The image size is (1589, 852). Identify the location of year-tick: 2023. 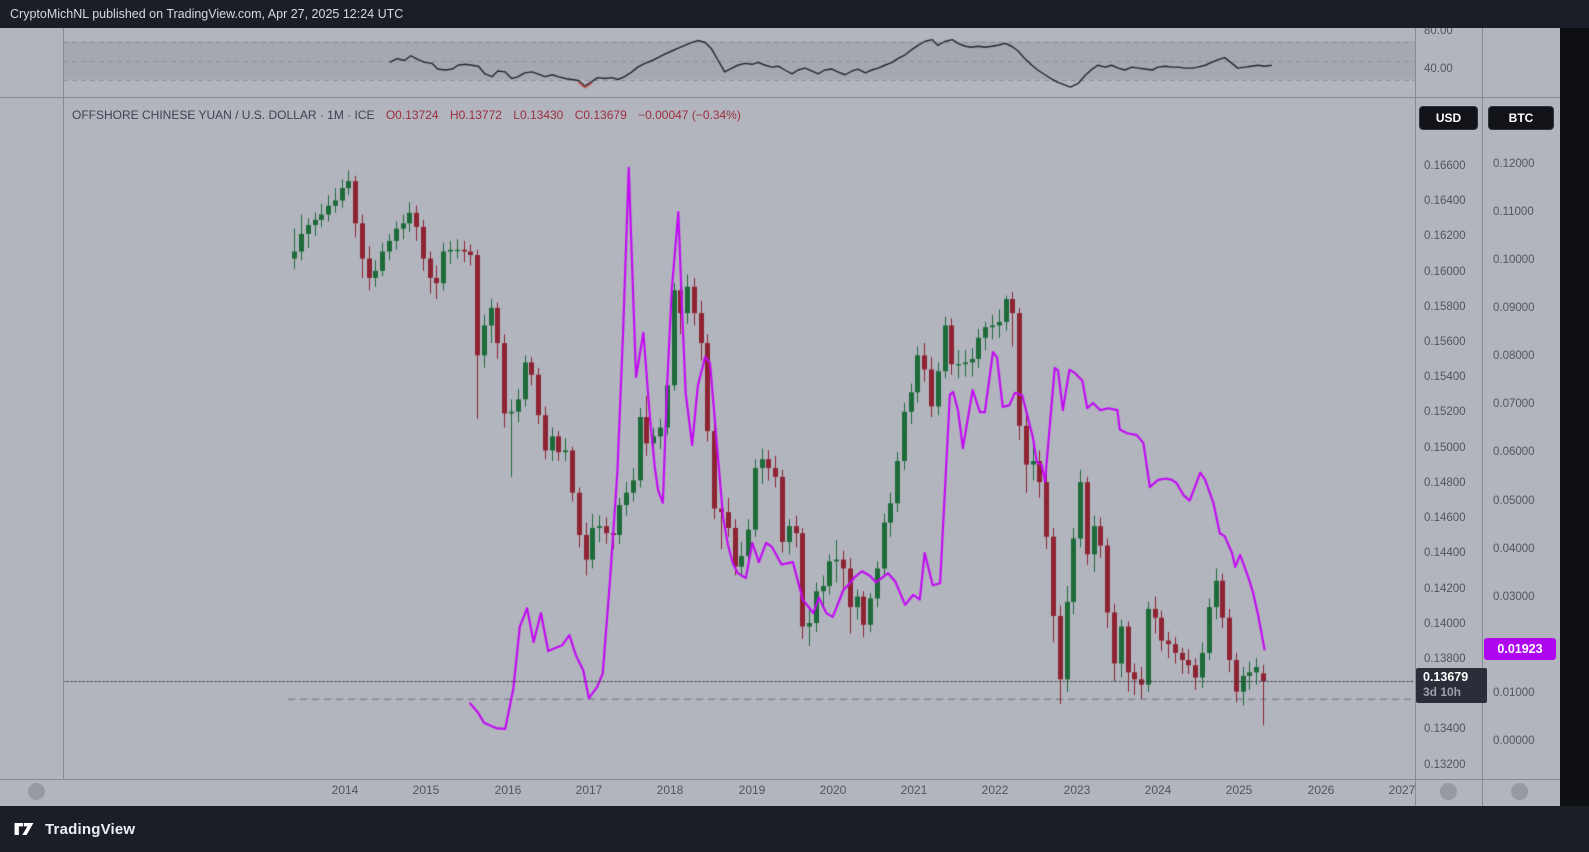
(1077, 790).